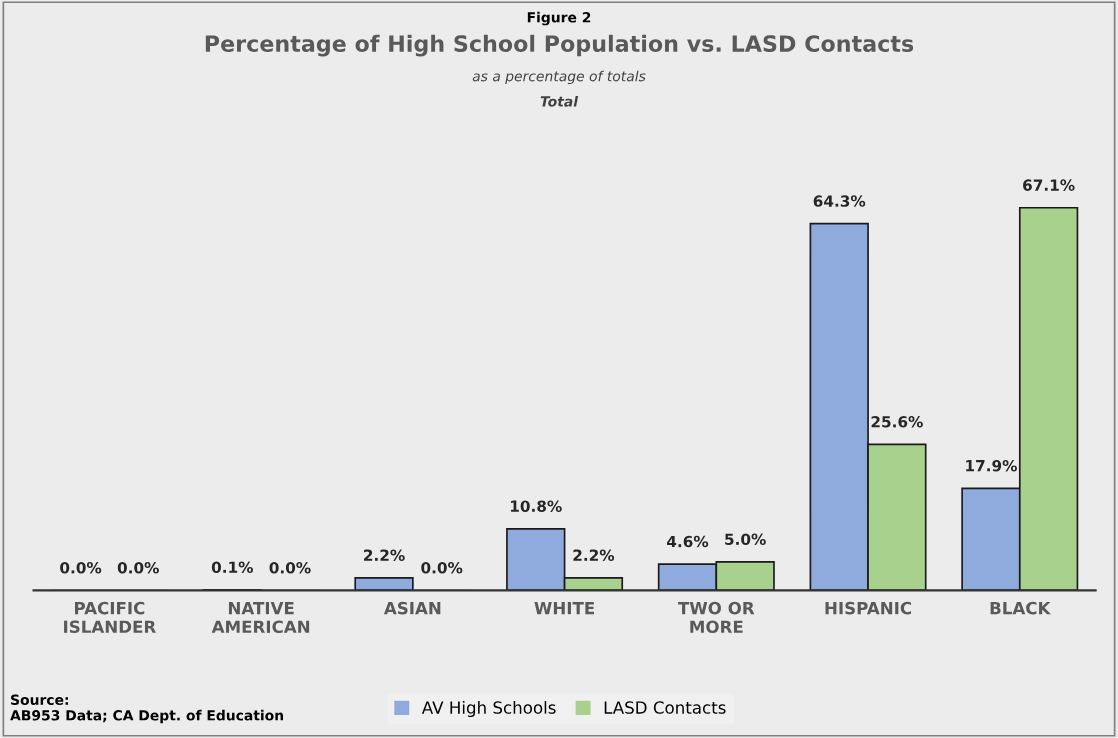  What do you see at coordinates (716, 617) in the screenshot?
I see `x-tick-label: TWO OR MORE` at bounding box center [716, 617].